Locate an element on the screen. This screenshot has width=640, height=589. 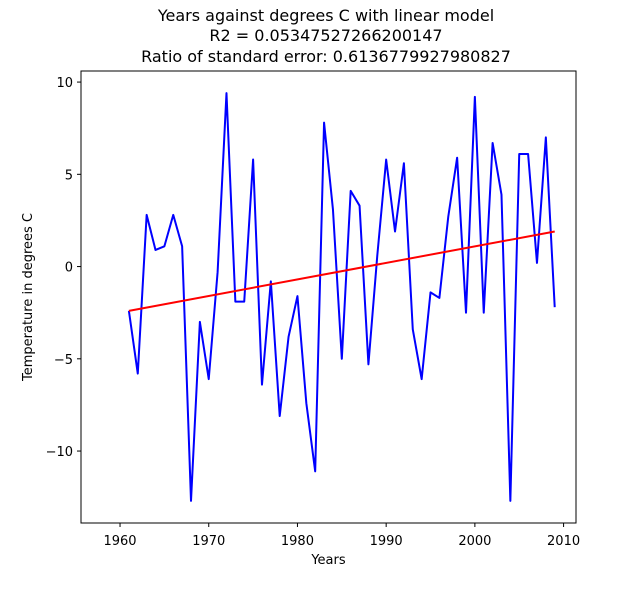
x-tick-label: 1970 is located at coordinates (208, 541).